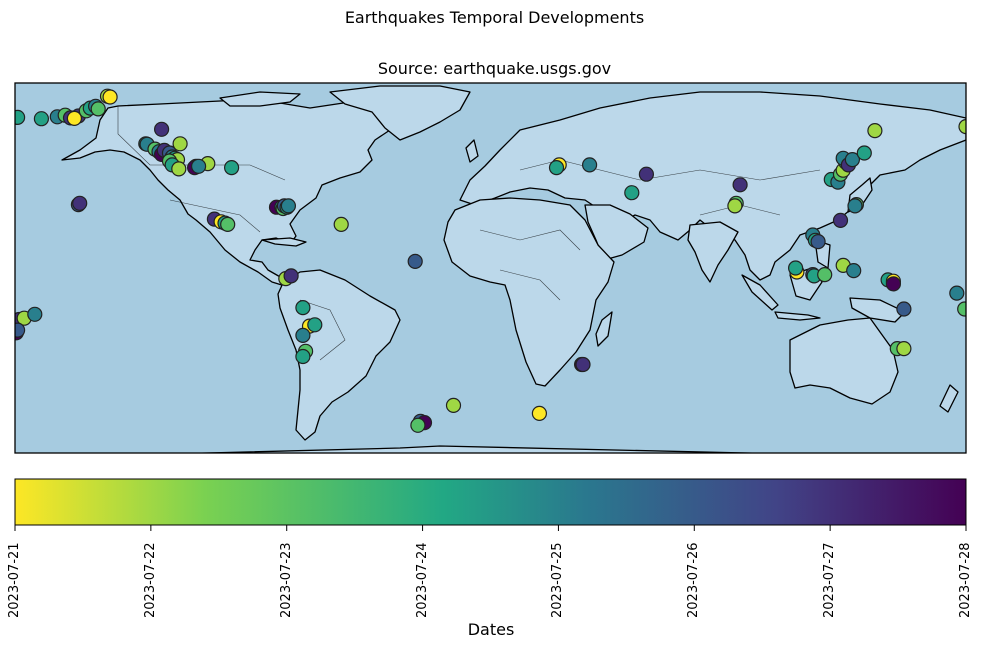  Describe the element at coordinates (877, 310) in the screenshot. I see `new-guinea` at that location.